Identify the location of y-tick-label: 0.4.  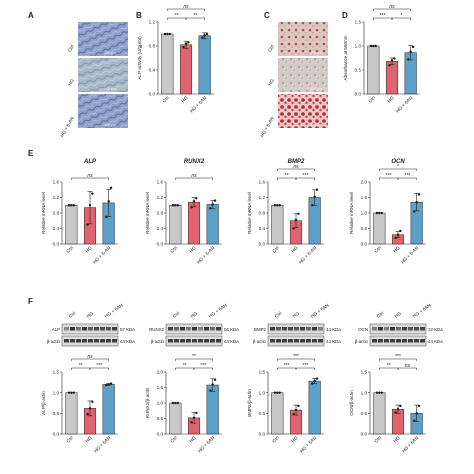
(152, 70).